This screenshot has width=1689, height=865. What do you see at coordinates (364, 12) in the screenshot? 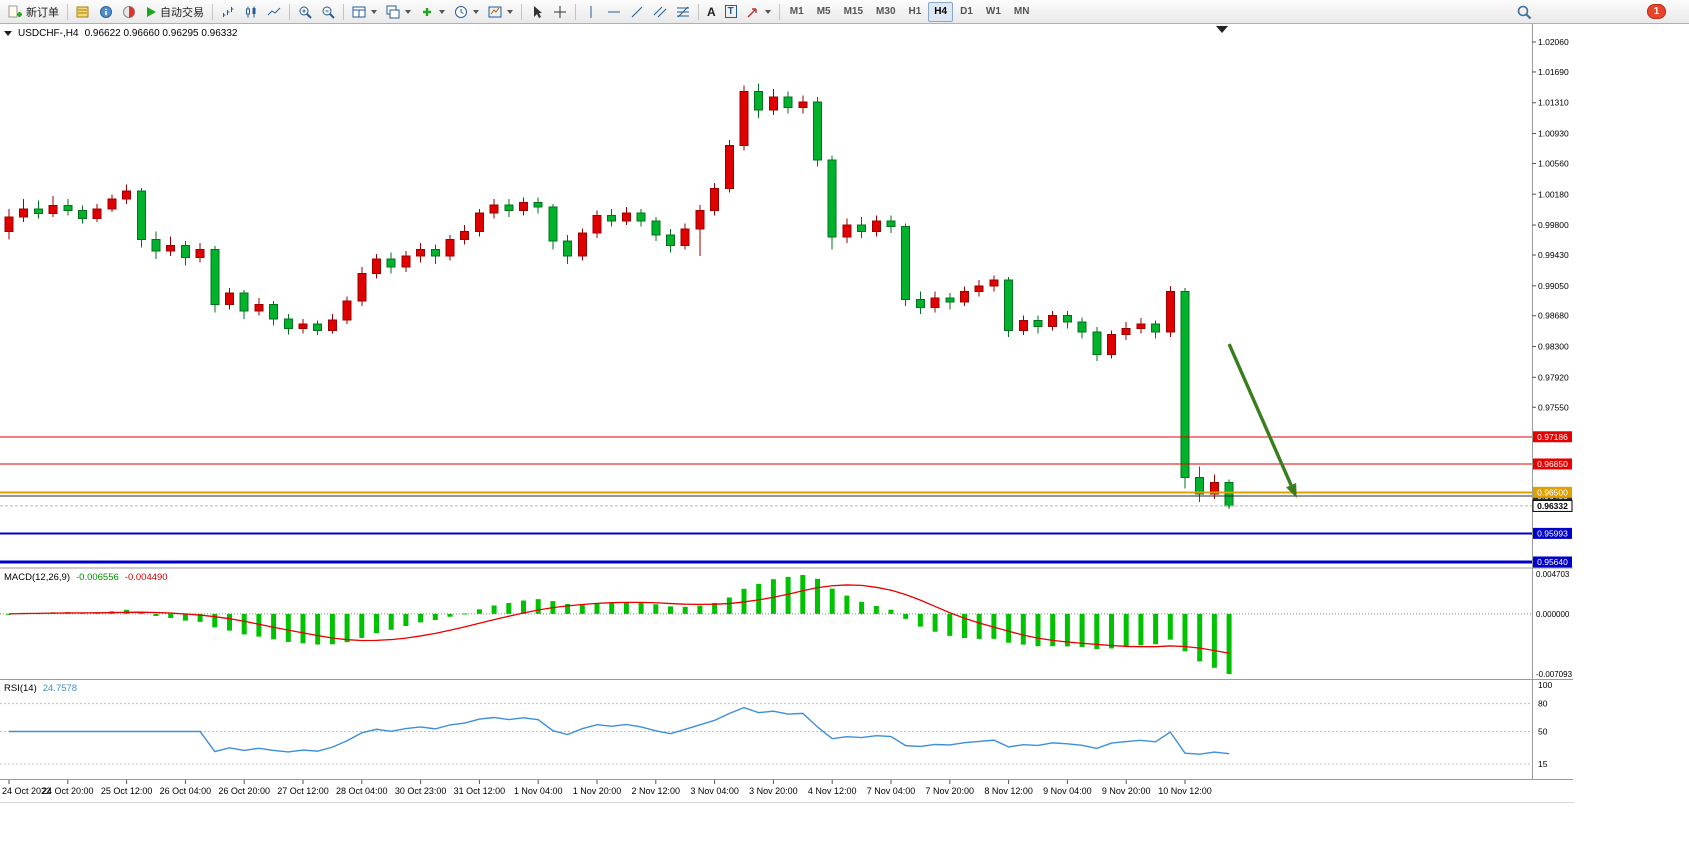
I see `new-chart-button` at bounding box center [364, 12].